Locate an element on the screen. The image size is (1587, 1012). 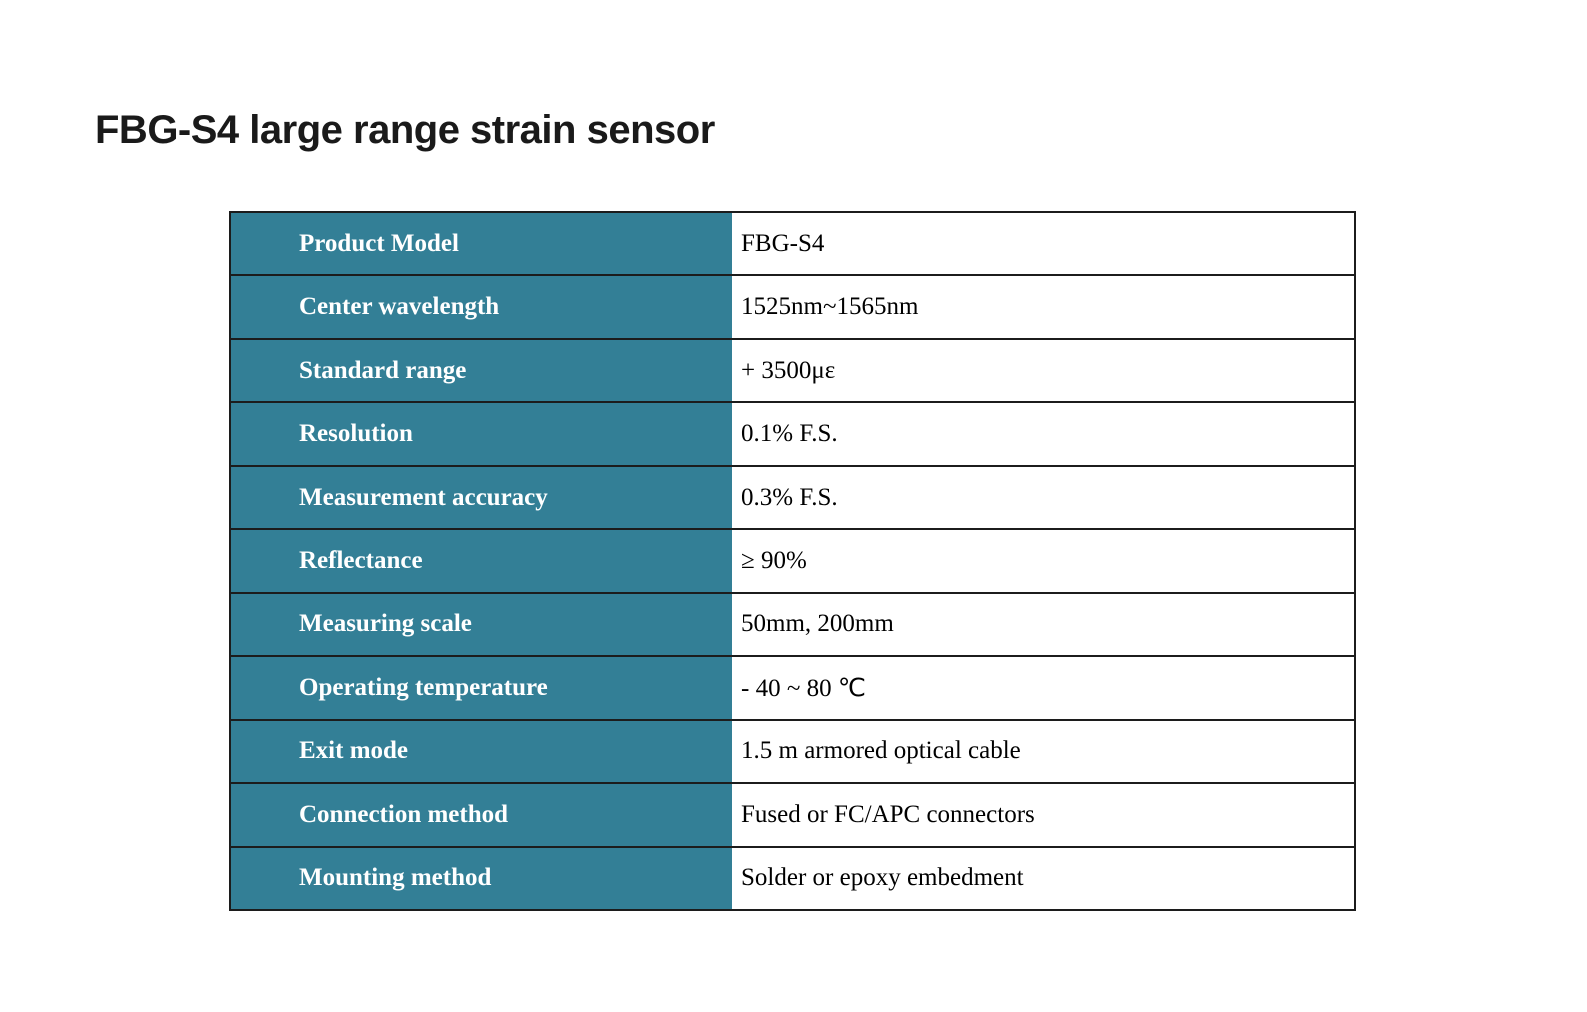
spec-label: Center wavelength is located at coordinates (481, 307).